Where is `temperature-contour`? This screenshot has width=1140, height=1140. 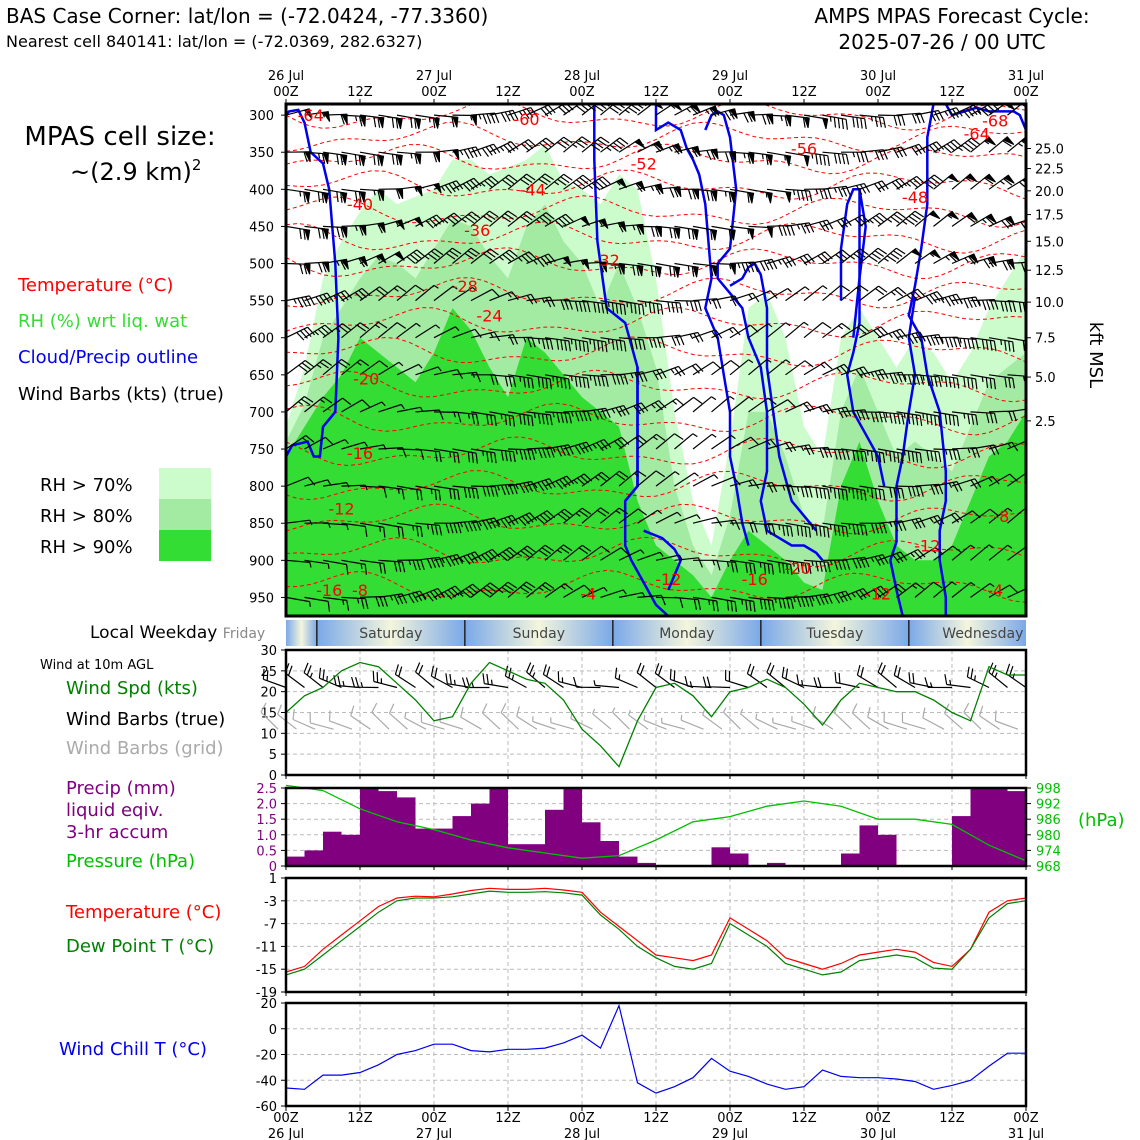 temperature-contour is located at coordinates (656, 184).